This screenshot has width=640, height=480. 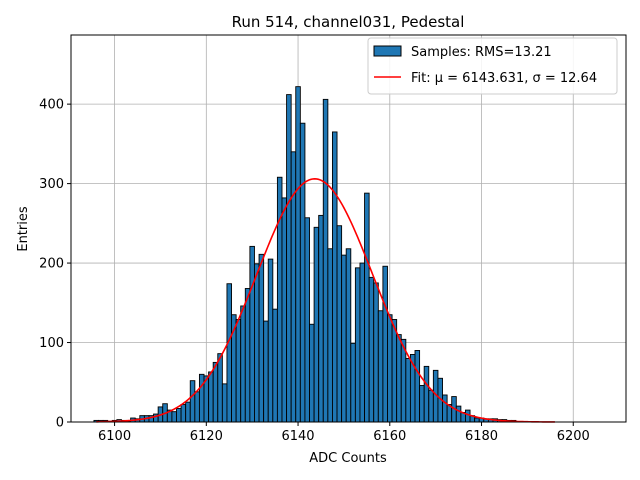 What do you see at coordinates (348, 22) in the screenshot?
I see `chart-title: Run 514, channel031, Pedestal` at bounding box center [348, 22].